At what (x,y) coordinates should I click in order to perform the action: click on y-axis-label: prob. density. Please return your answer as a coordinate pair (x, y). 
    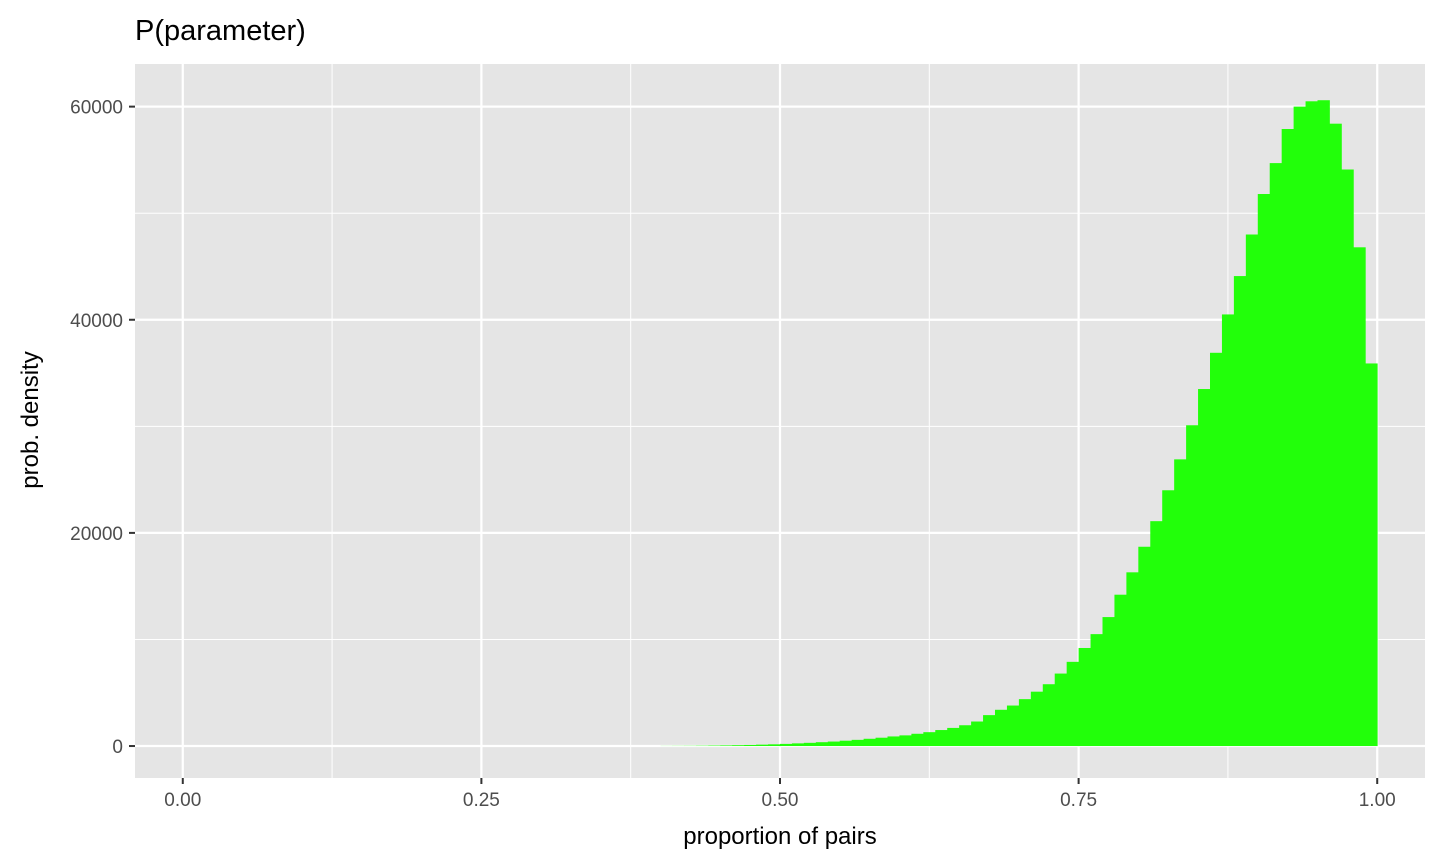
    Looking at the image, I should click on (30, 419).